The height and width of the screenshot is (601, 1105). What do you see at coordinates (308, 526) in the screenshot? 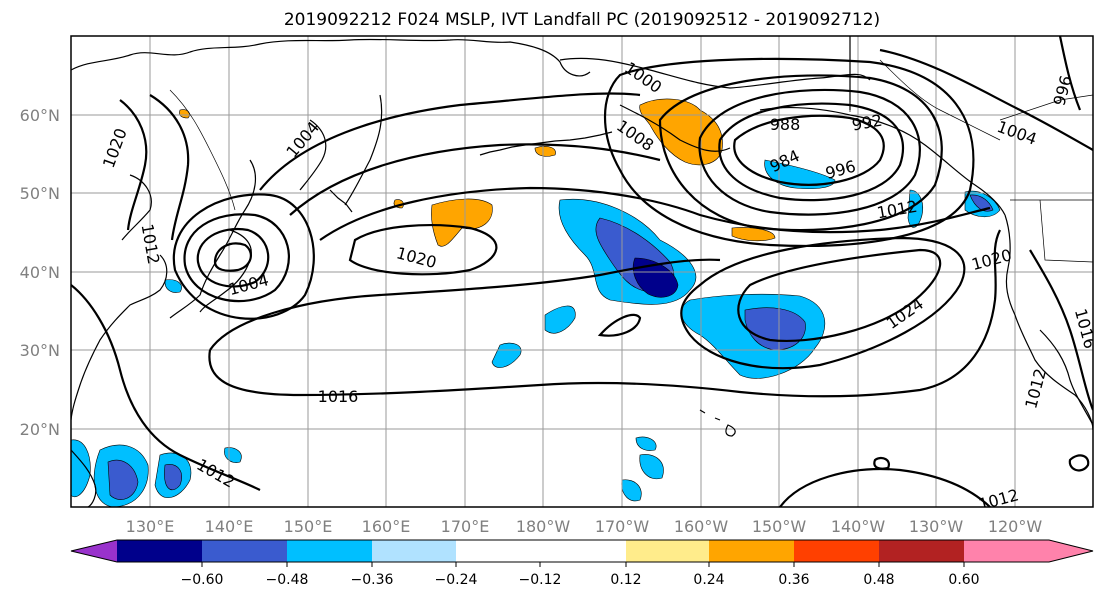
I see `lon-label: 150°E` at bounding box center [308, 526].